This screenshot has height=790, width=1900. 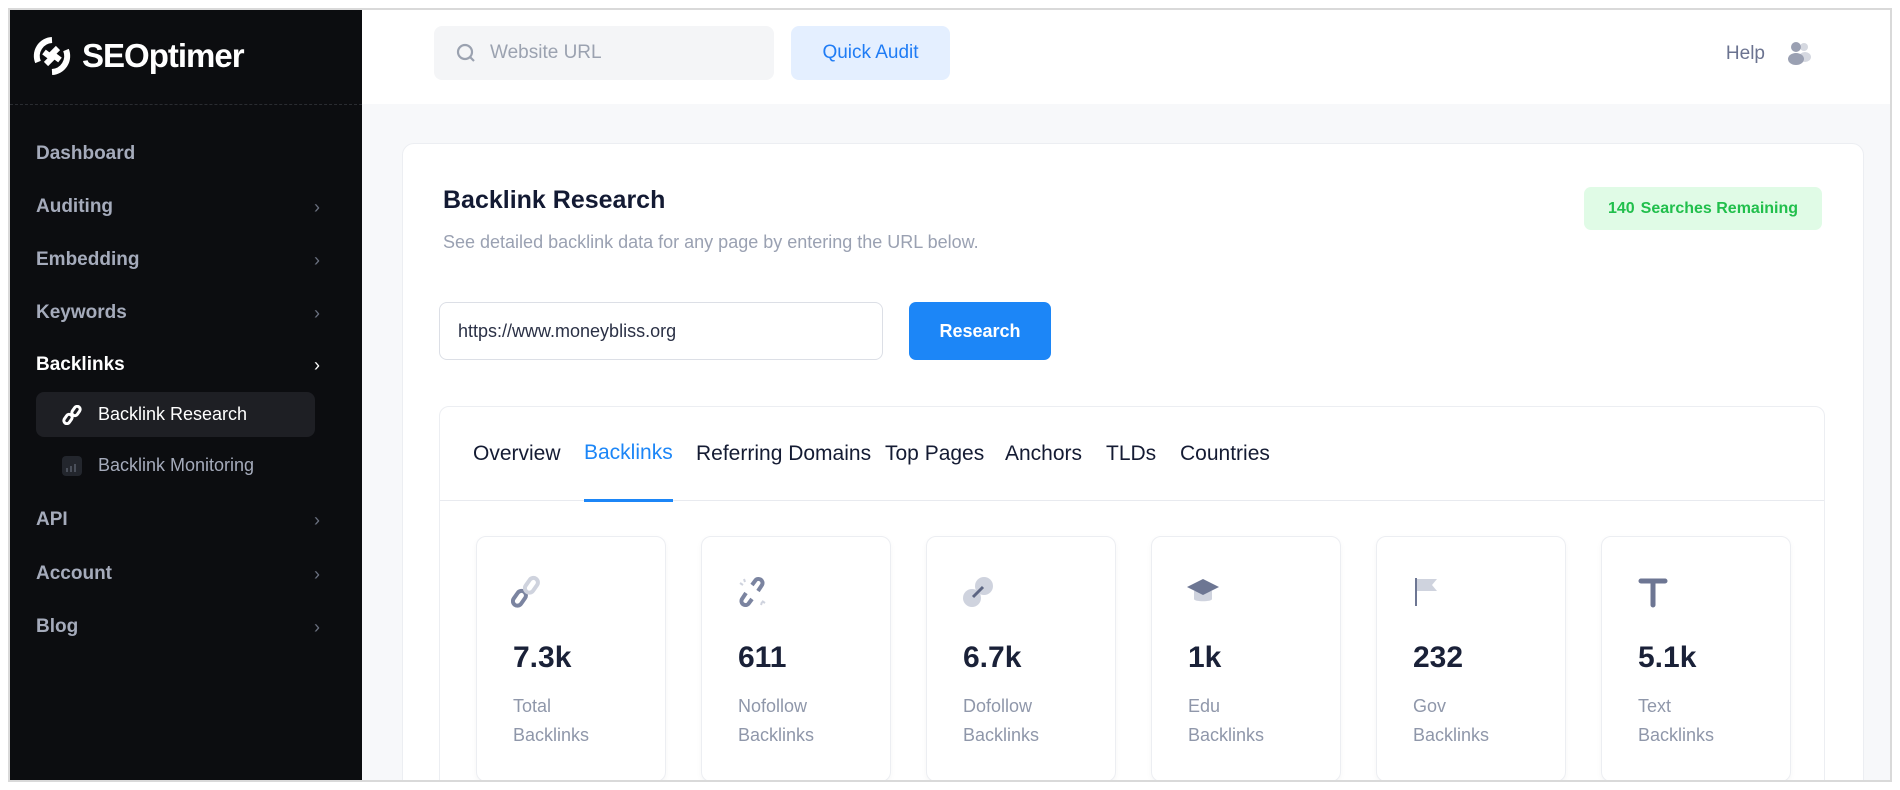 I want to click on tab-overview: Overview, so click(x=517, y=453).